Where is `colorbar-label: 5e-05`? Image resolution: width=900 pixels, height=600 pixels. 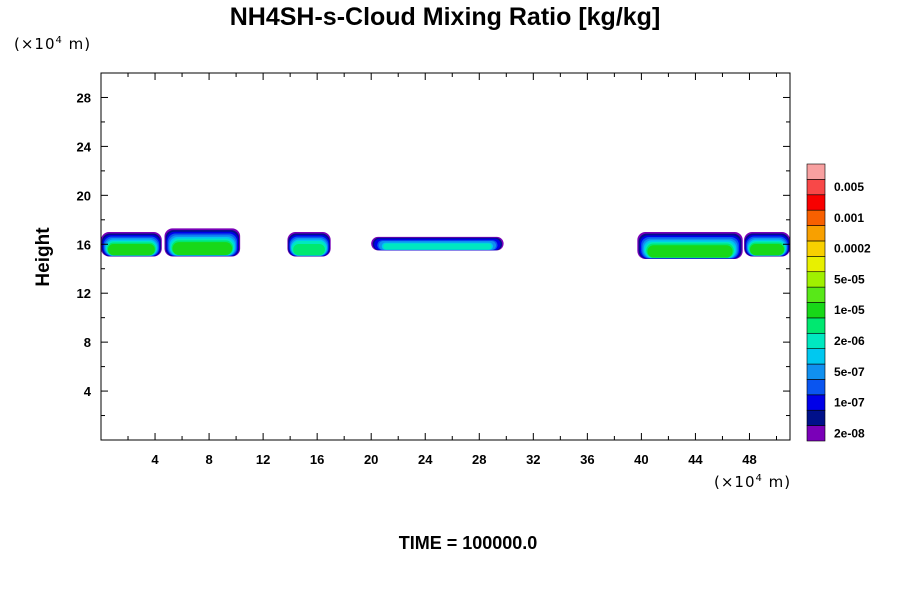 colorbar-label: 5e-05 is located at coordinates (849, 279).